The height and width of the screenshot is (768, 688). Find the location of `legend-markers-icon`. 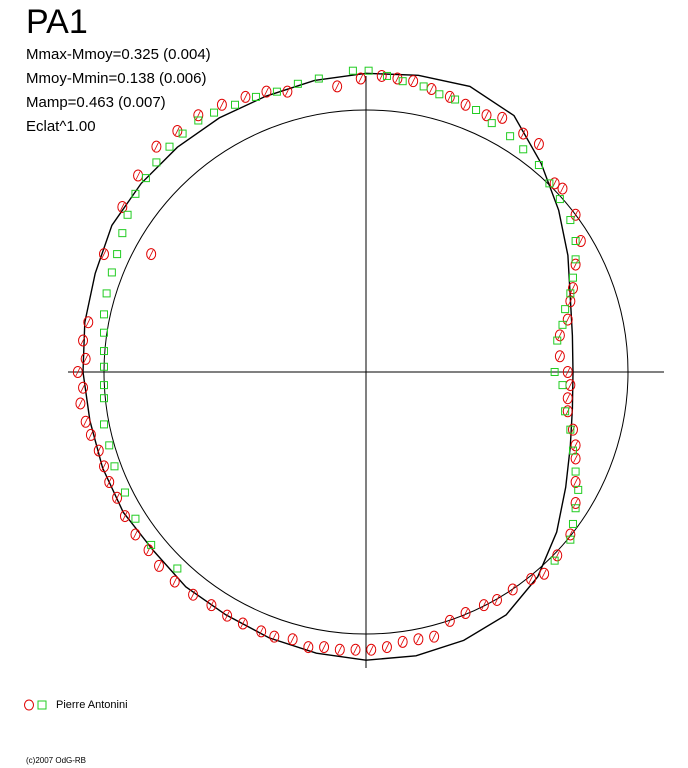

legend-markers-icon is located at coordinates (35, 705).